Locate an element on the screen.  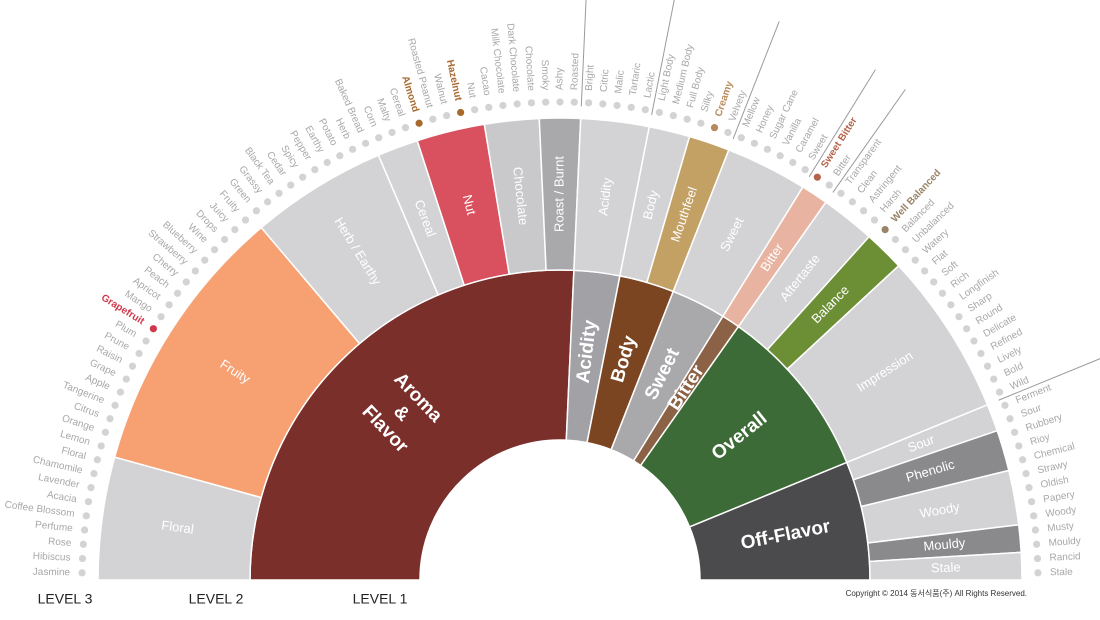
descriptor-label: Acacia is located at coordinates (62, 498).